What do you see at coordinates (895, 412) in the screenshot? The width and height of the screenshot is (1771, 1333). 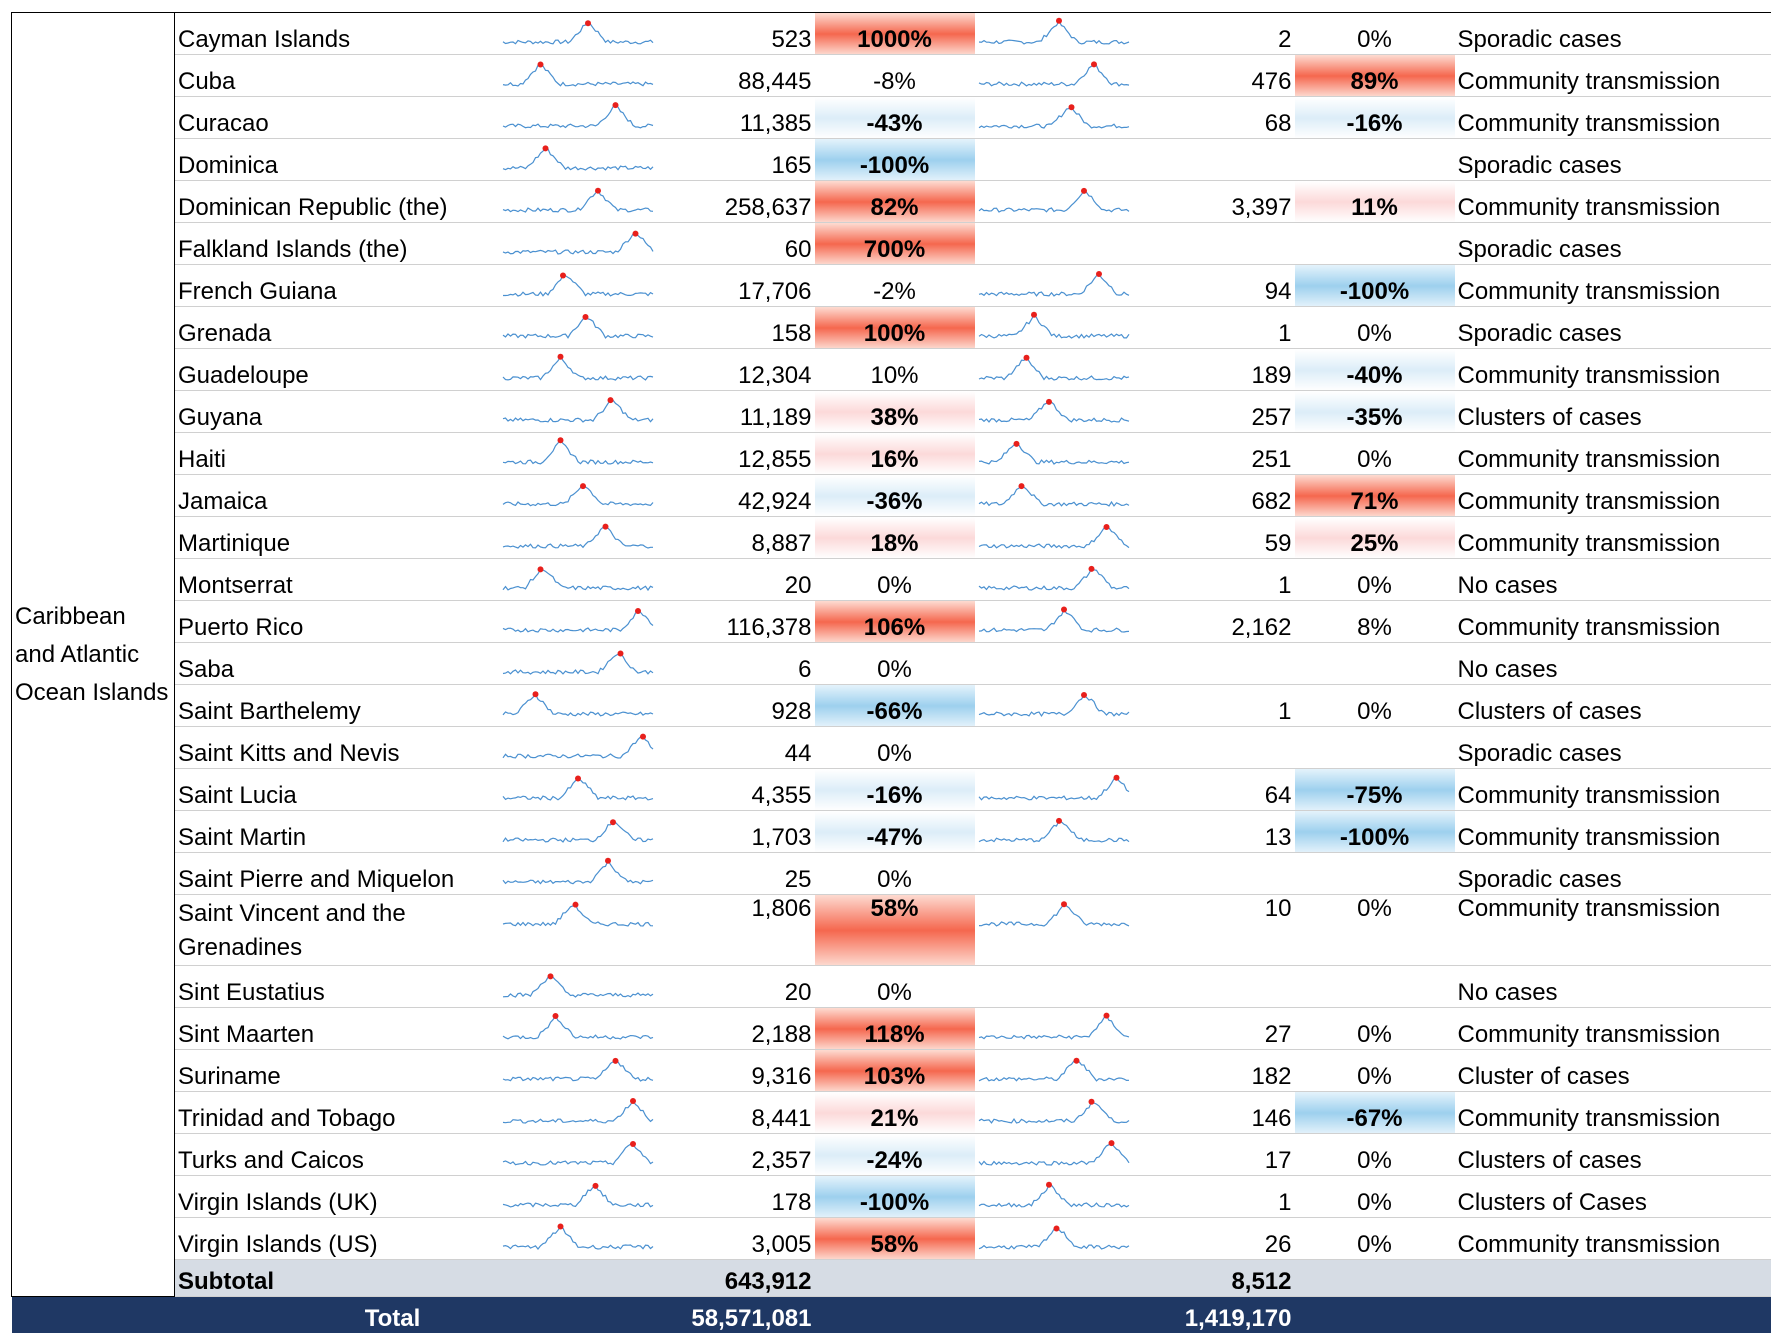 I see `cases-change: 38%` at bounding box center [895, 412].